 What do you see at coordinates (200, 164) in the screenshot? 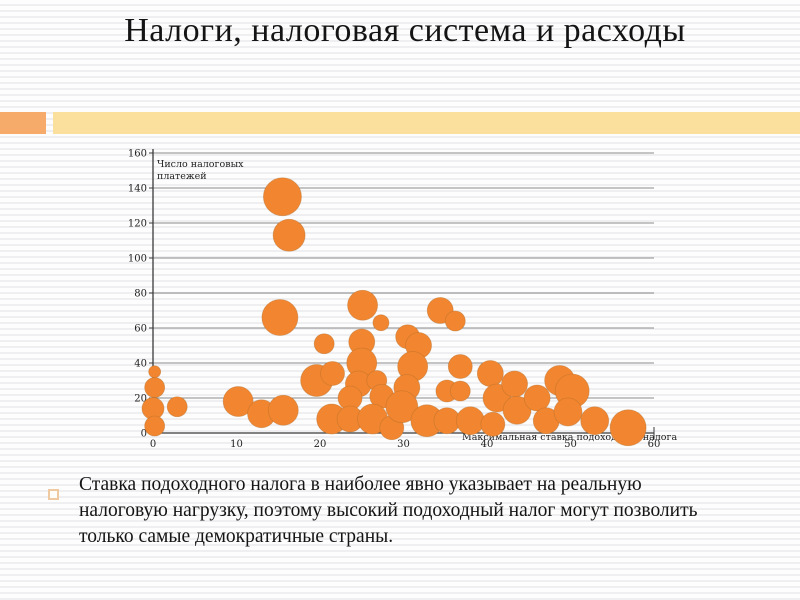
I see `y-axis-title-line1: Число налоговых` at bounding box center [200, 164].